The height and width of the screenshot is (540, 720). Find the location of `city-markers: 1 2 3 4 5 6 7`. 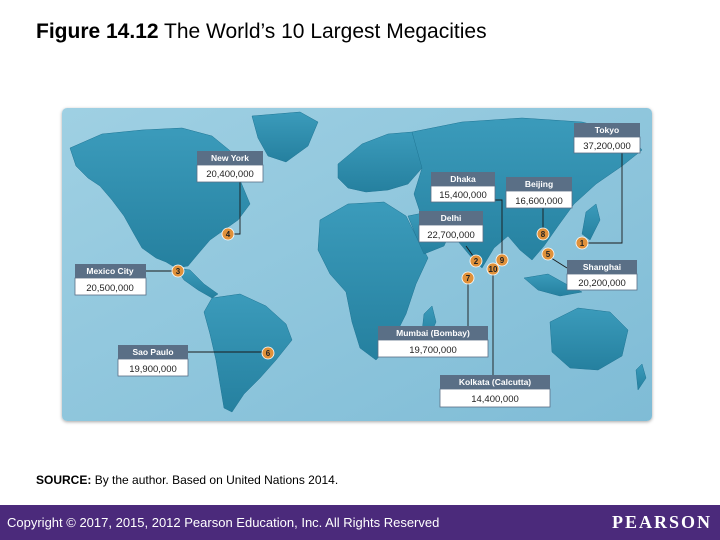

city-markers: 1 2 3 4 5 6 7 is located at coordinates (380, 293).